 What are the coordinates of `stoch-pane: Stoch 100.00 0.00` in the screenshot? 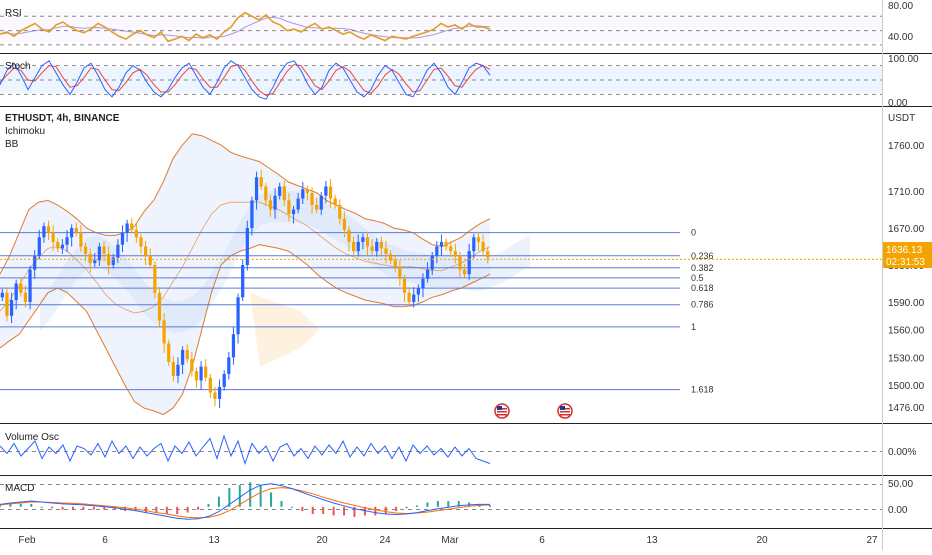 It's located at (459, 81).